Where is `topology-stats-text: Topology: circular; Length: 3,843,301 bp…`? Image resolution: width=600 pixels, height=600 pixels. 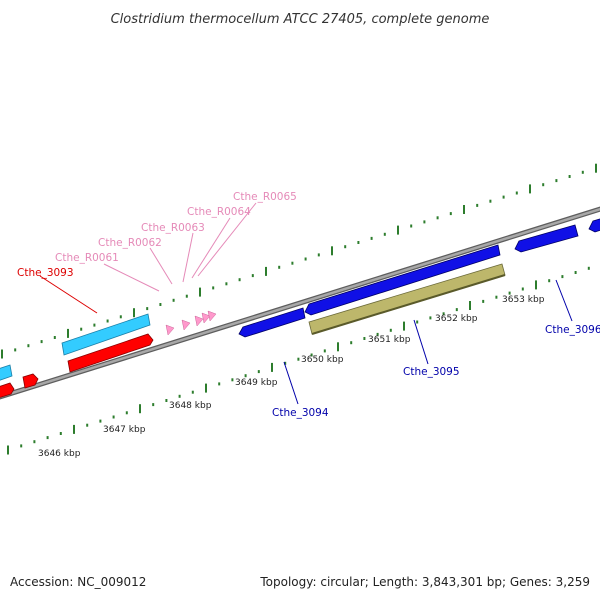 topology-stats-text: Topology: circular; Length: 3,843,301 bp… is located at coordinates (424, 582).